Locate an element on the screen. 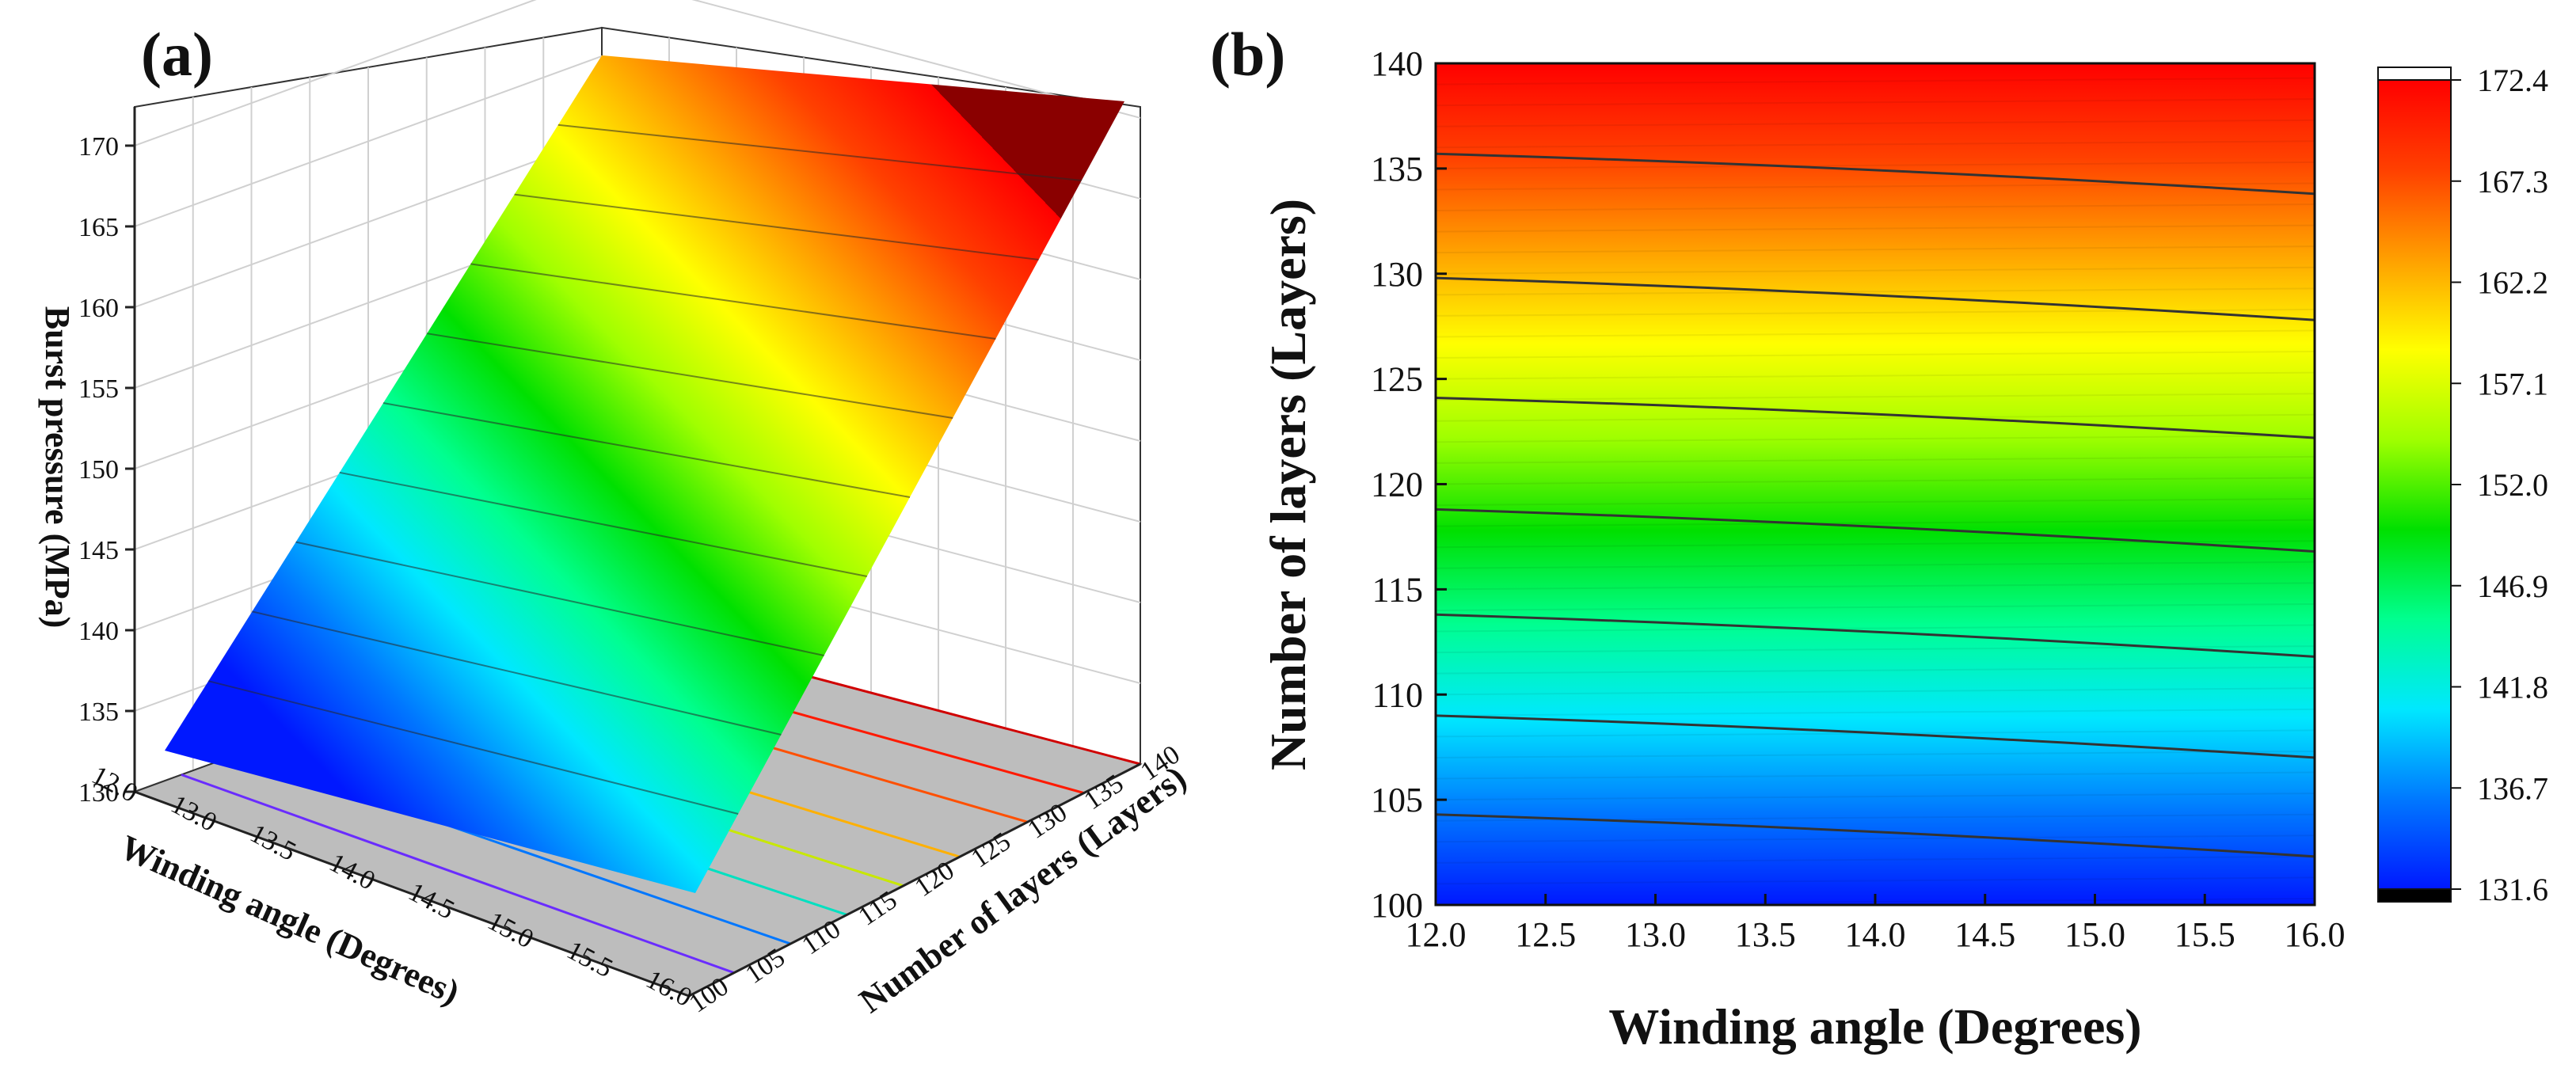 The image size is (2576, 1072). x-tick-label: 12.0 is located at coordinates (1436, 934).